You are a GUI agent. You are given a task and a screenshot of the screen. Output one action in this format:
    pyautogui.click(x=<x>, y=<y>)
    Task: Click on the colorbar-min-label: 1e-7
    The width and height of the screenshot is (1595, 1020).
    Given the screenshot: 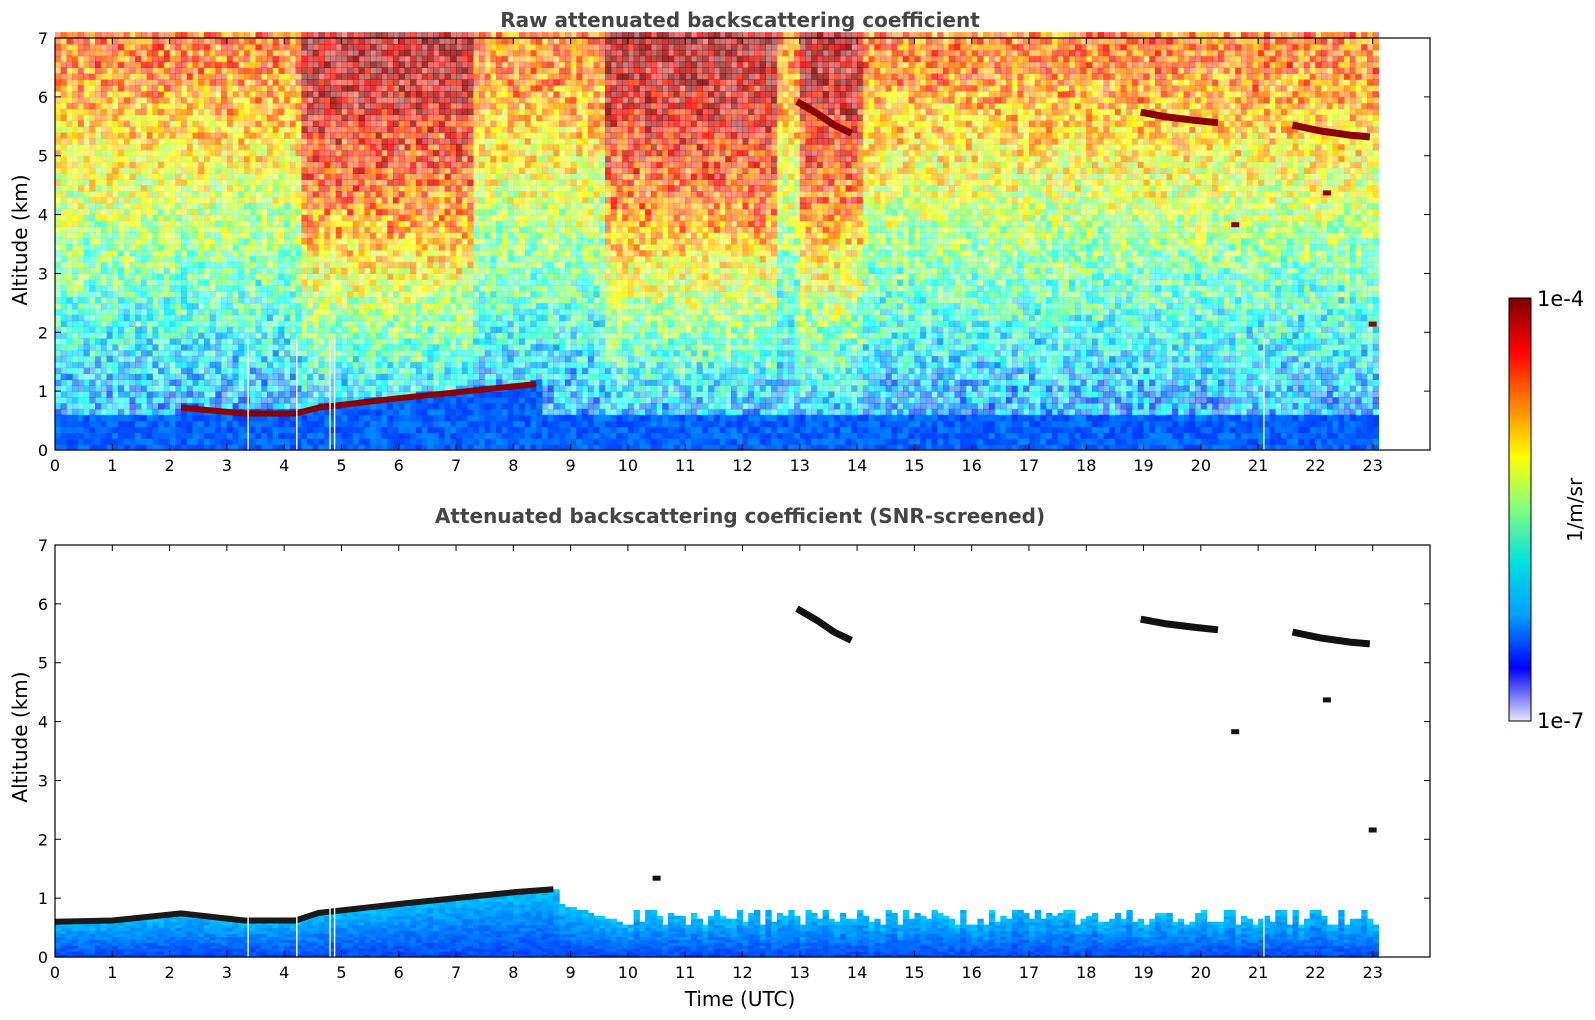 What is the action you would take?
    pyautogui.click(x=1560, y=721)
    